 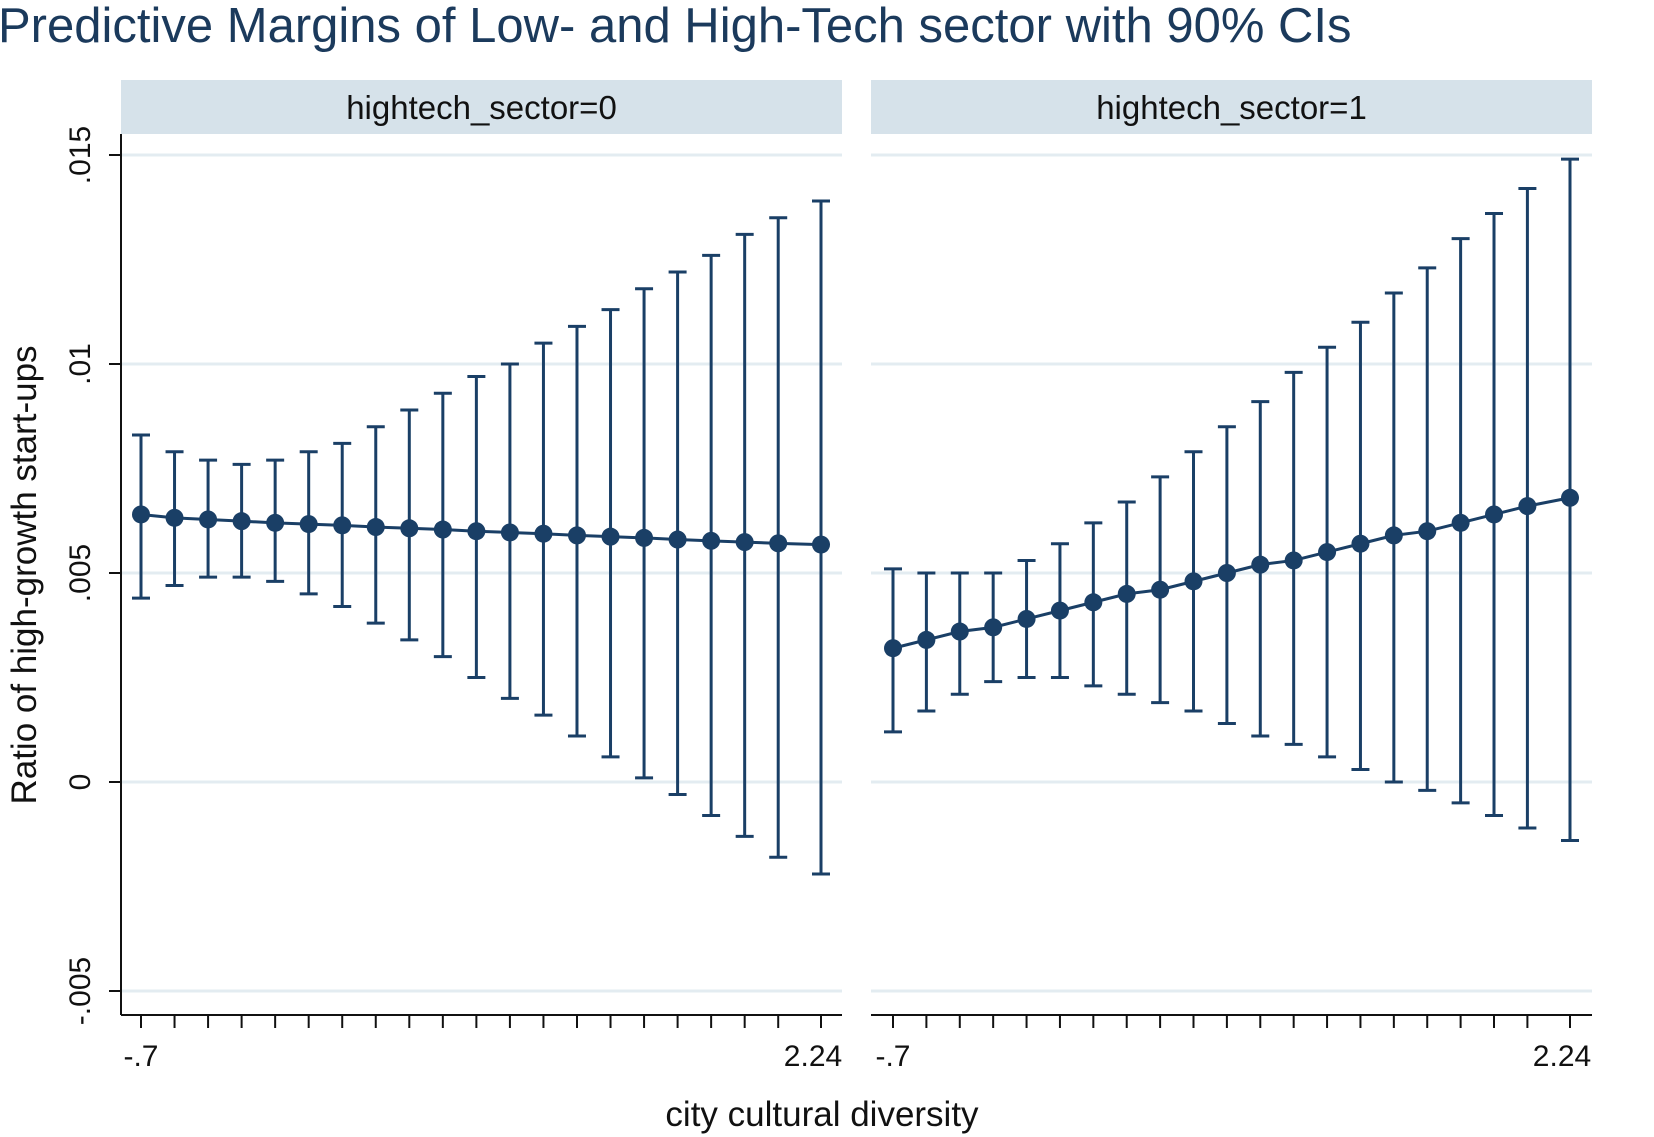 What do you see at coordinates (80, 573) in the screenshot?
I see `y-tick-label: .005` at bounding box center [80, 573].